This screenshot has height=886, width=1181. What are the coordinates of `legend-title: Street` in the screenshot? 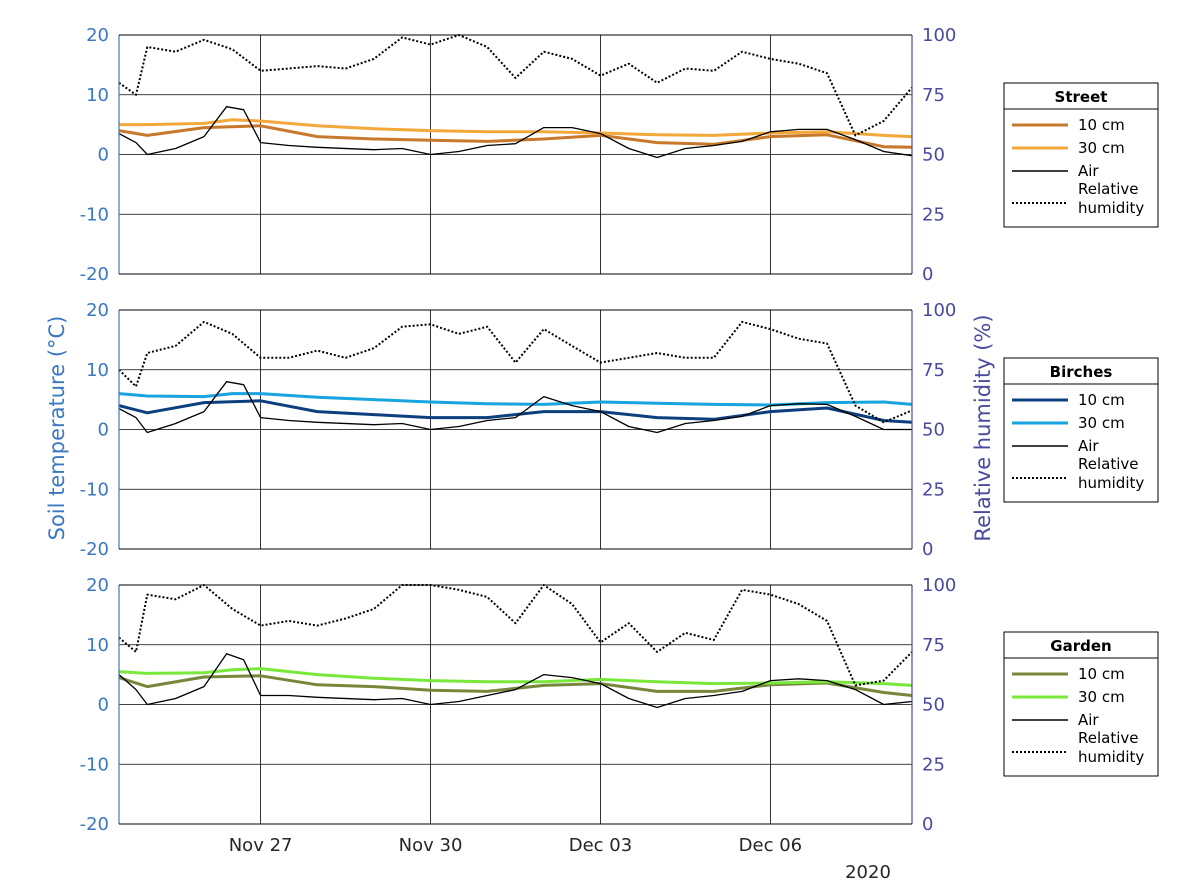 It's located at (1081, 97).